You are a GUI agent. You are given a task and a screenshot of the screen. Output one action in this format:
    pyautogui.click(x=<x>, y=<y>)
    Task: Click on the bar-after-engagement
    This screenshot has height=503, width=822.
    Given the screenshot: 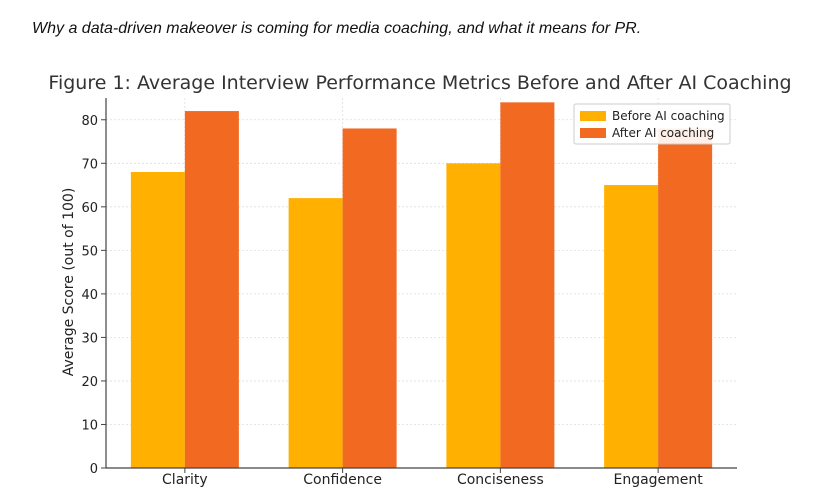 What is the action you would take?
    pyautogui.click(x=685, y=298)
    